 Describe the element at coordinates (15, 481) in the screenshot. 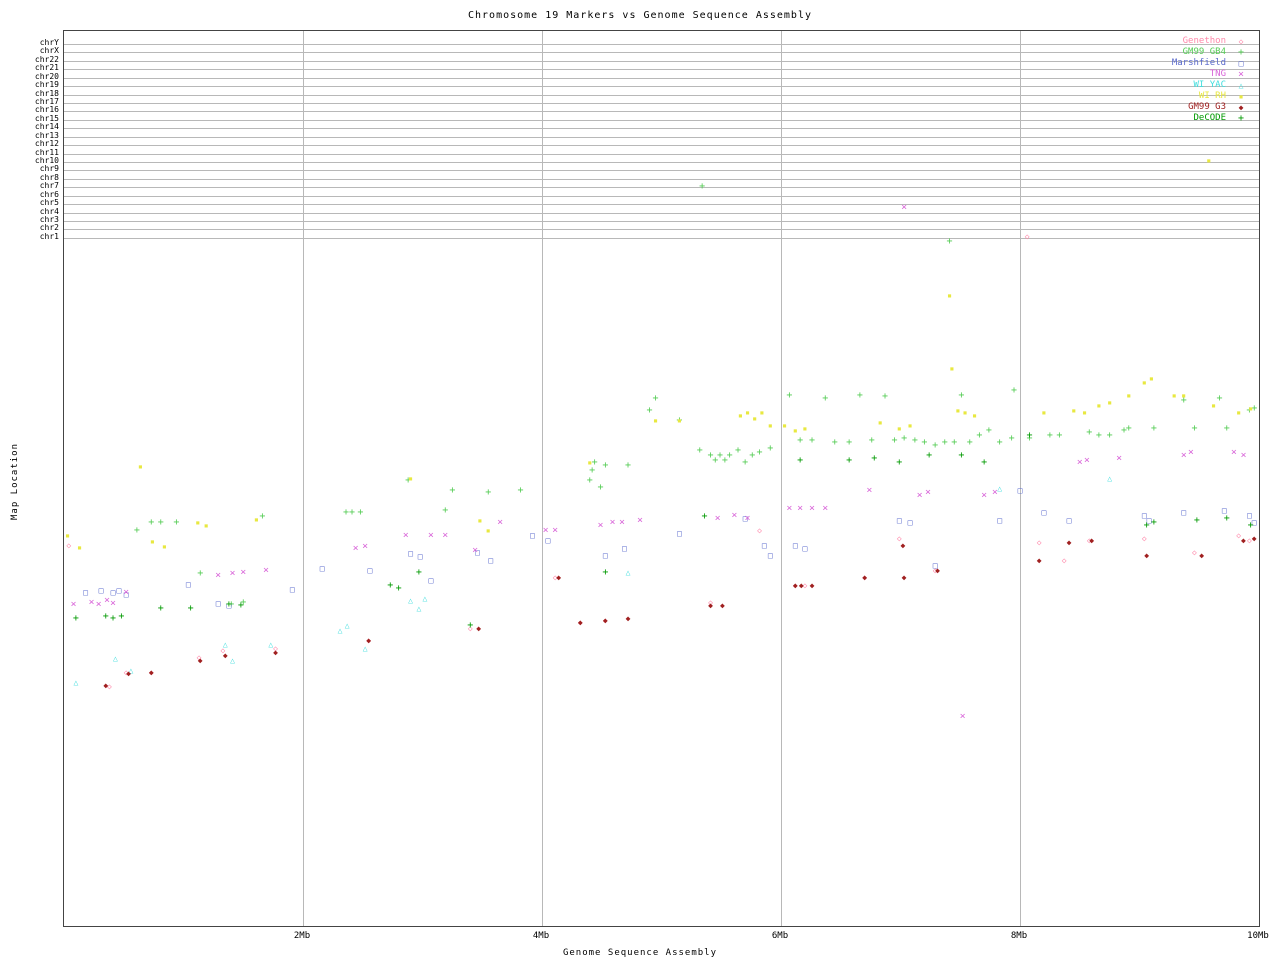

I see `y-axis-label: Map Location` at that location.